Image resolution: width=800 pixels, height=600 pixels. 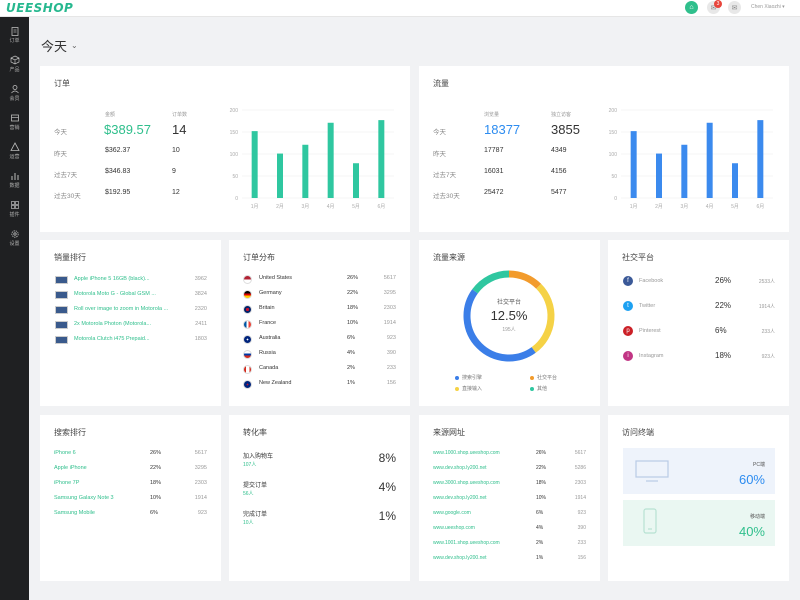 What do you see at coordinates (319, 519) in the screenshot?
I see `list-item: 完成订单 10人 1%` at bounding box center [319, 519].